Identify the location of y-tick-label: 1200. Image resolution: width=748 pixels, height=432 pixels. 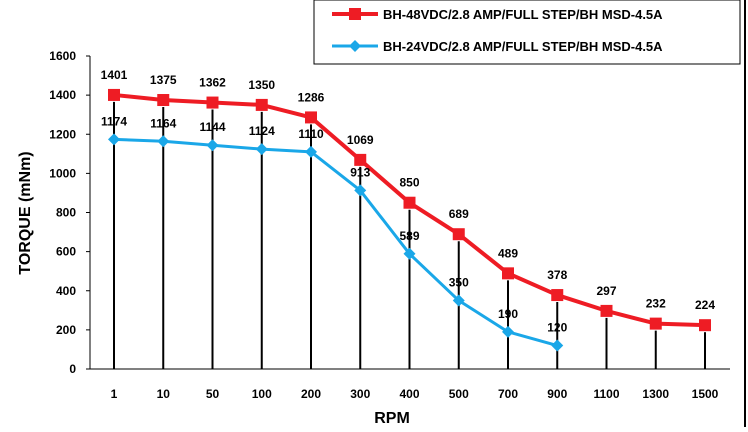
(62, 134).